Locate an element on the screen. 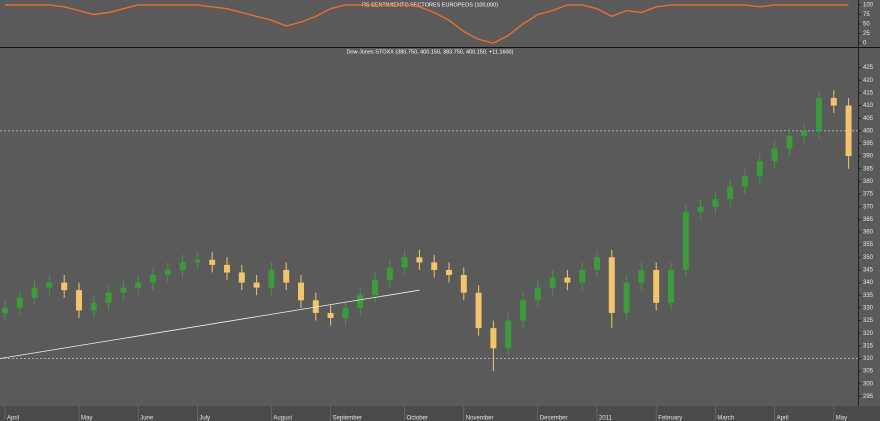 The width and height of the screenshot is (880, 421). x-tick-label: June is located at coordinates (147, 418).